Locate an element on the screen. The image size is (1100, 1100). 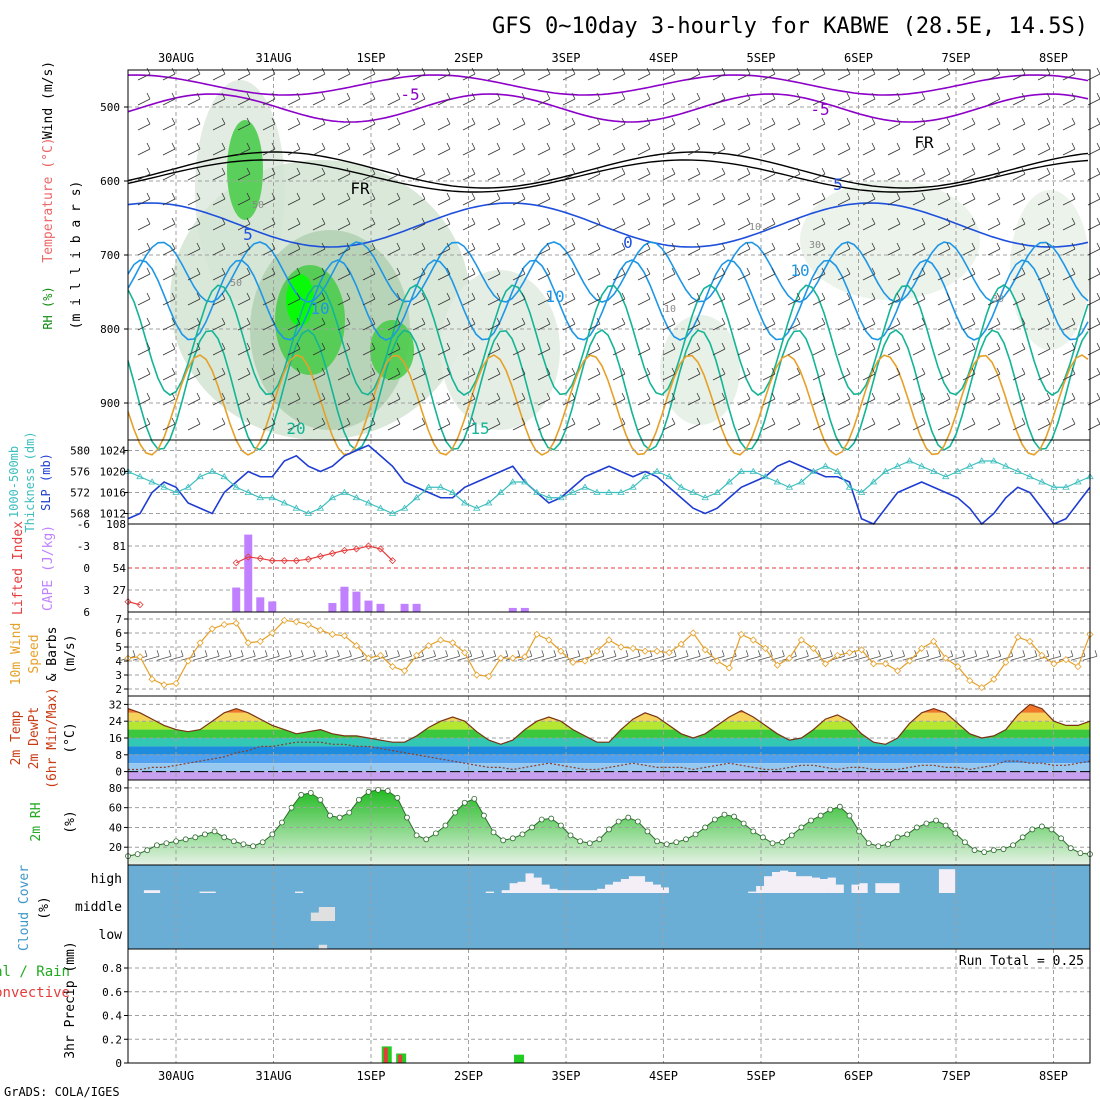
temp-band is located at coordinates (609, 733).